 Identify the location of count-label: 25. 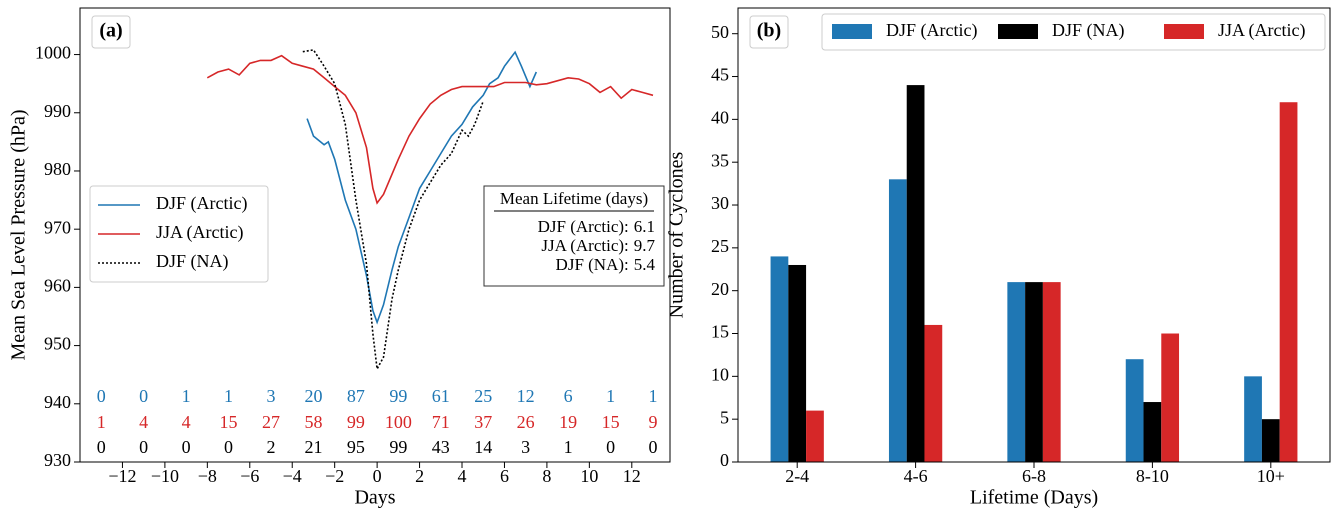
(483, 396).